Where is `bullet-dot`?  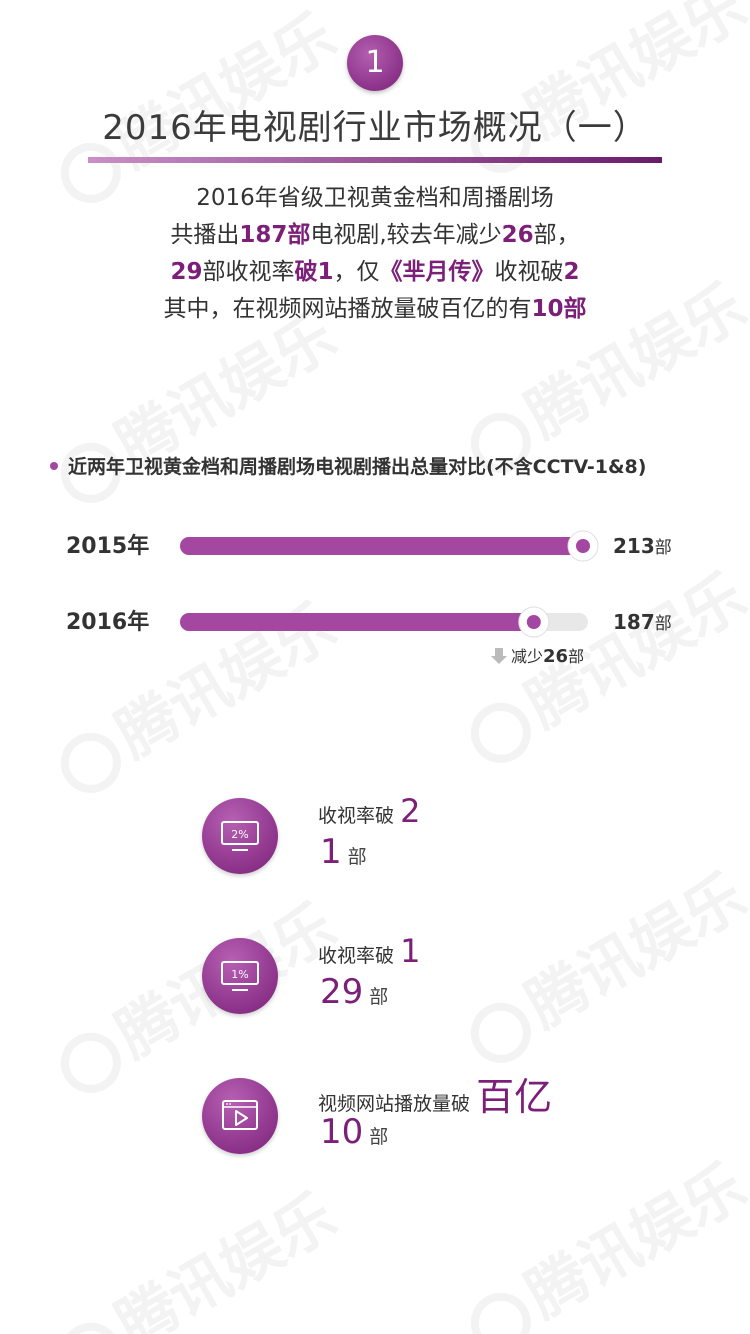
bullet-dot is located at coordinates (54, 465).